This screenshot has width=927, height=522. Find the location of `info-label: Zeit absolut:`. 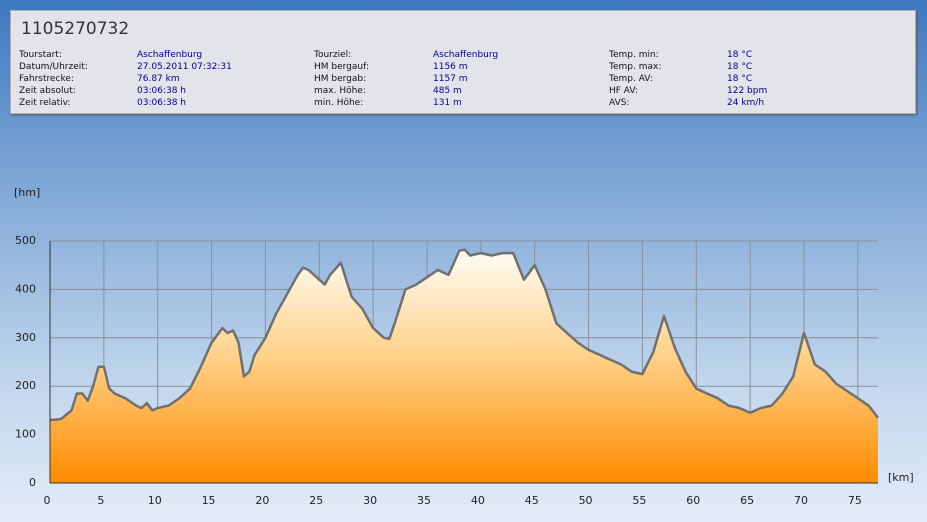

info-label: Zeit absolut: is located at coordinates (47, 91).